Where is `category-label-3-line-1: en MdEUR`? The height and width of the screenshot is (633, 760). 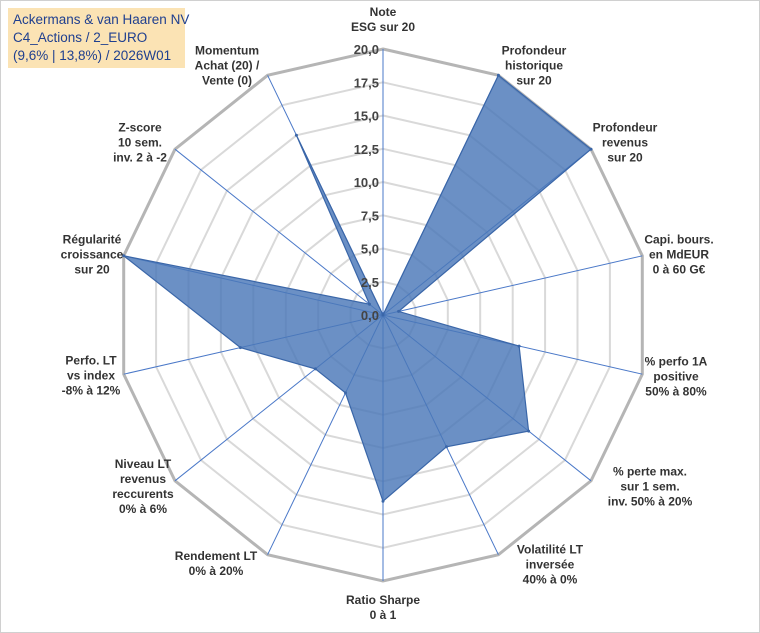
category-label-3-line-1: en MdEUR is located at coordinates (679, 254).